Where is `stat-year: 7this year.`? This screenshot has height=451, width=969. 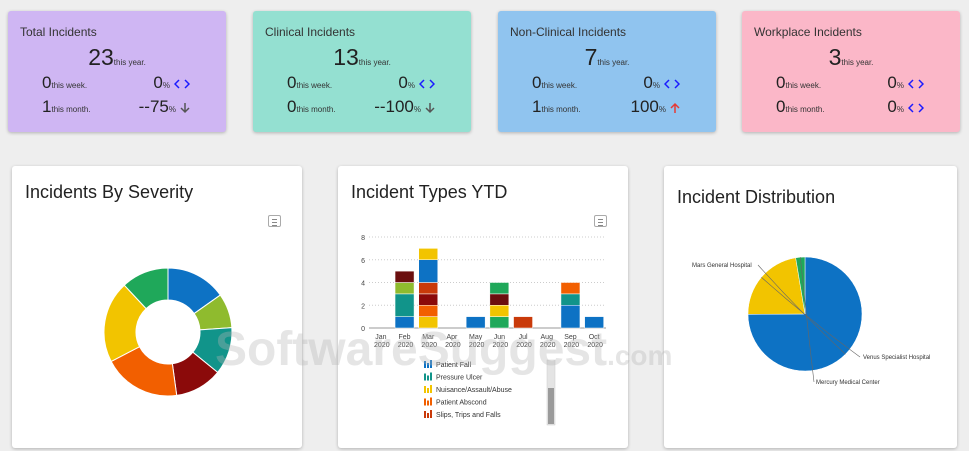 stat-year: 7this year. is located at coordinates (607, 57).